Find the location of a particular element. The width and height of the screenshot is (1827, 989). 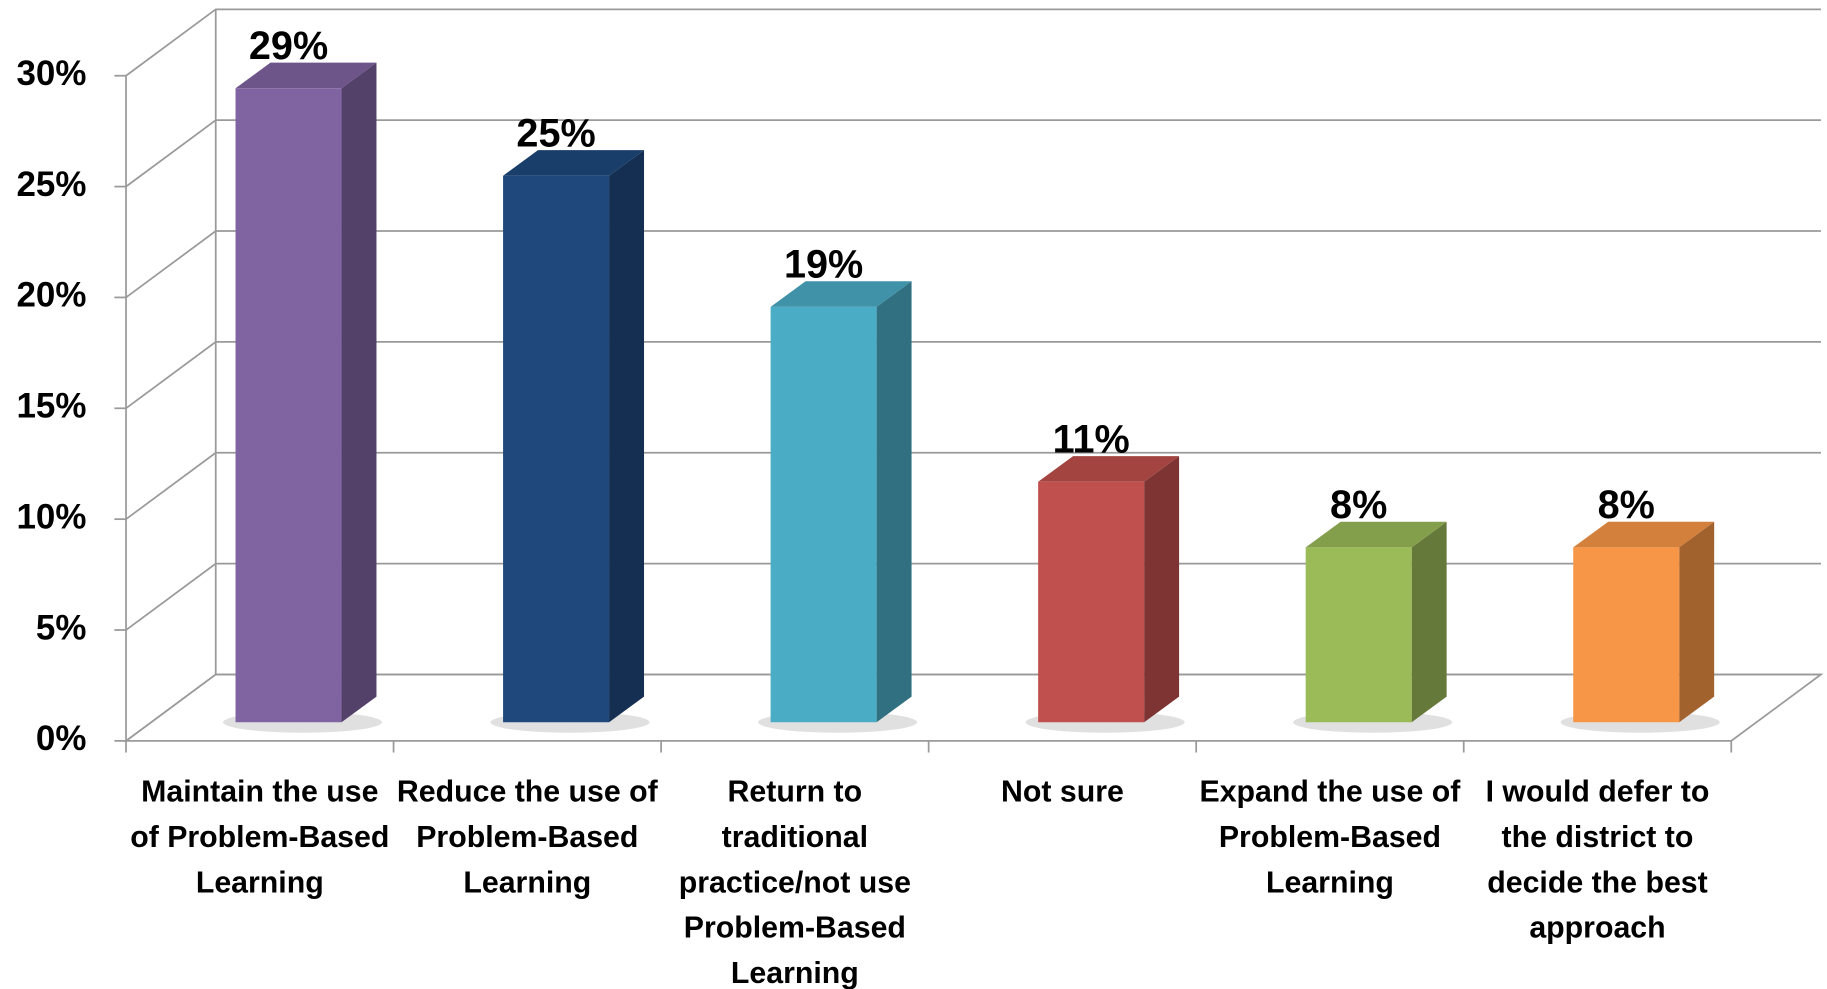

x-label-box: Expand the use of Problem-Based Learning is located at coordinates (1330, 836).